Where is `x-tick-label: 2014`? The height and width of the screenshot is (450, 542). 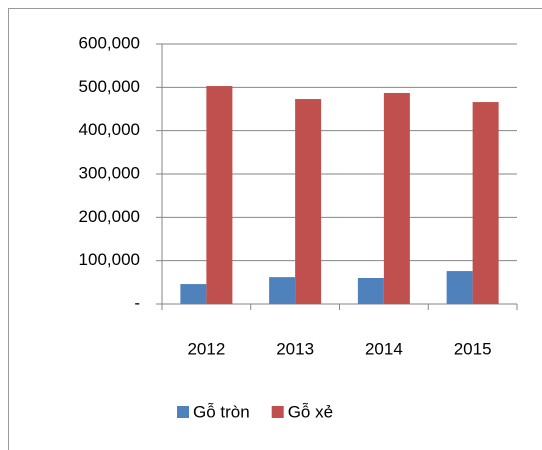
x-tick-label: 2014 is located at coordinates (384, 348).